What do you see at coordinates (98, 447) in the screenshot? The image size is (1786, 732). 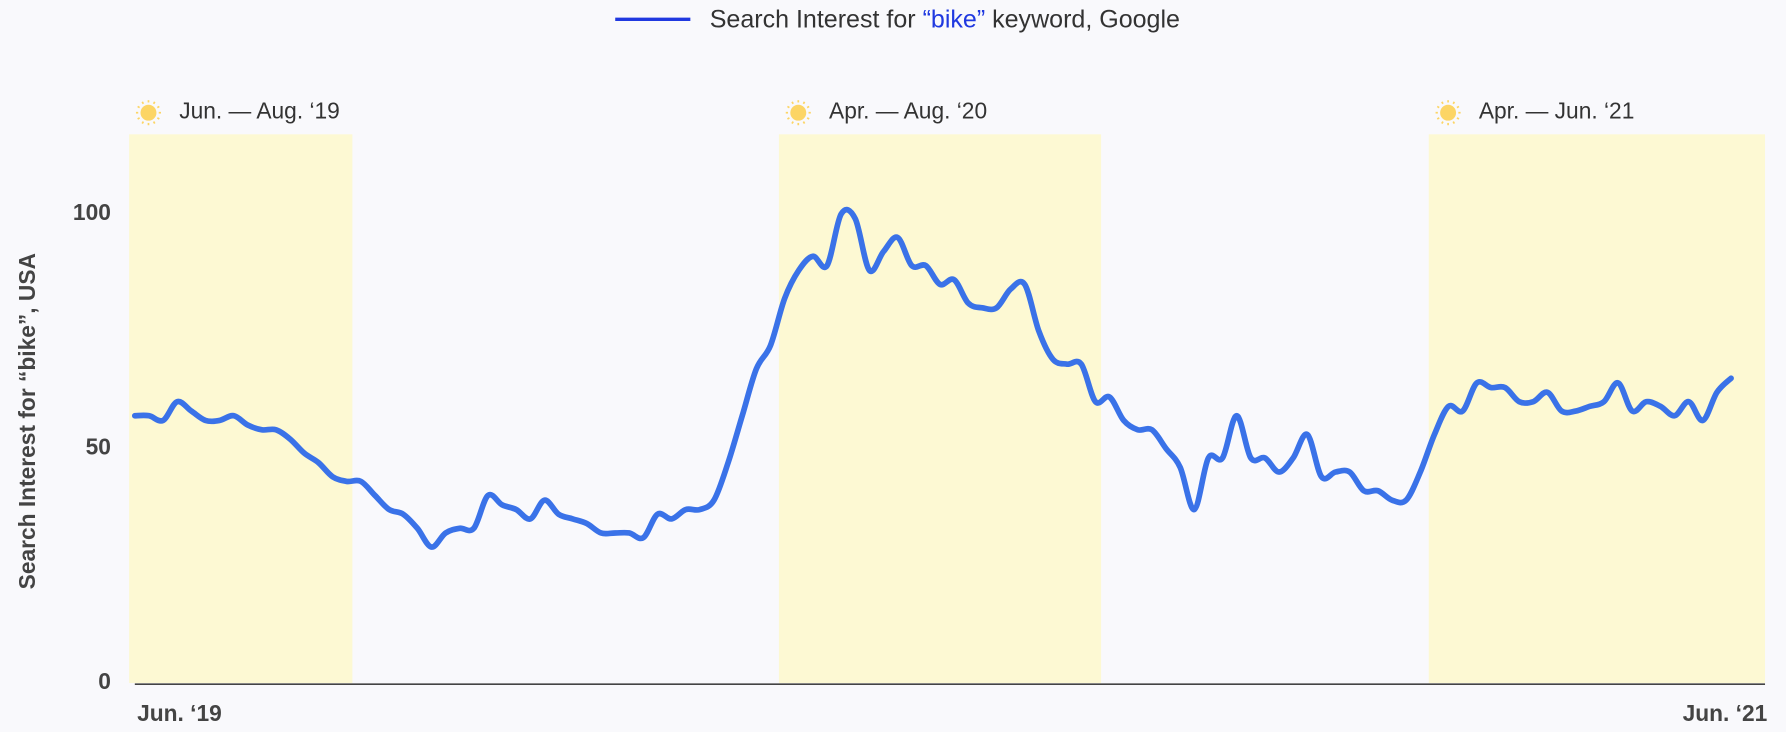 I see `y-tick-label: 50` at bounding box center [98, 447].